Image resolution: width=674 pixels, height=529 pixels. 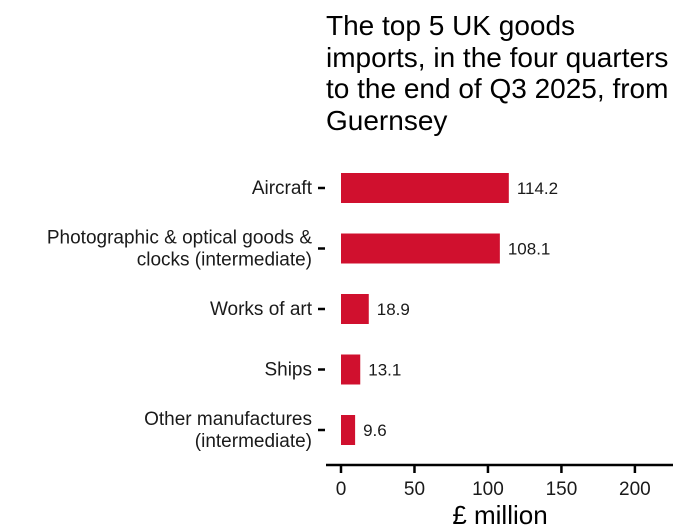 What do you see at coordinates (384, 370) in the screenshot?
I see `value-label: 13.1` at bounding box center [384, 370].